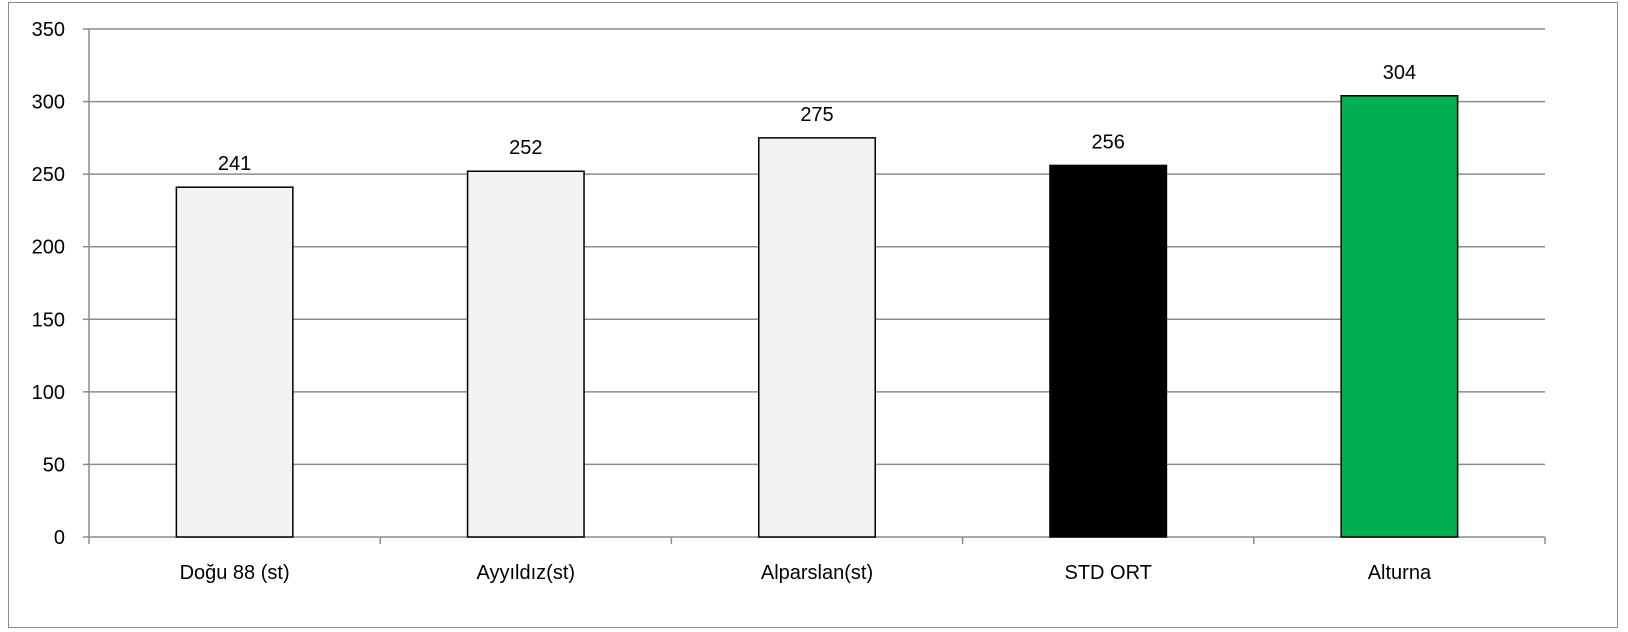 The image size is (1628, 632). I want to click on category-label: Alturna, so click(1400, 573).